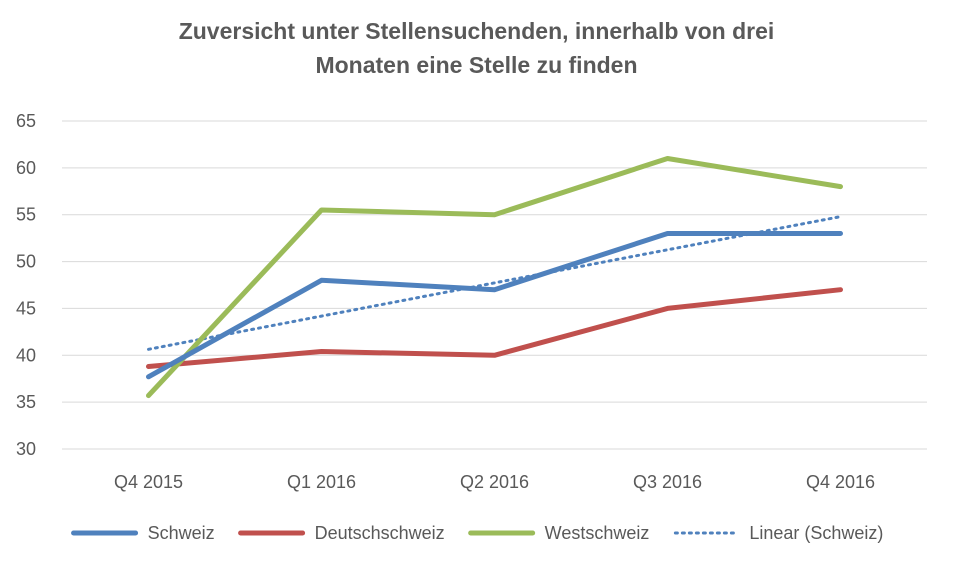  I want to click on legend-item-westschweiz: Westschweiz, so click(559, 533).